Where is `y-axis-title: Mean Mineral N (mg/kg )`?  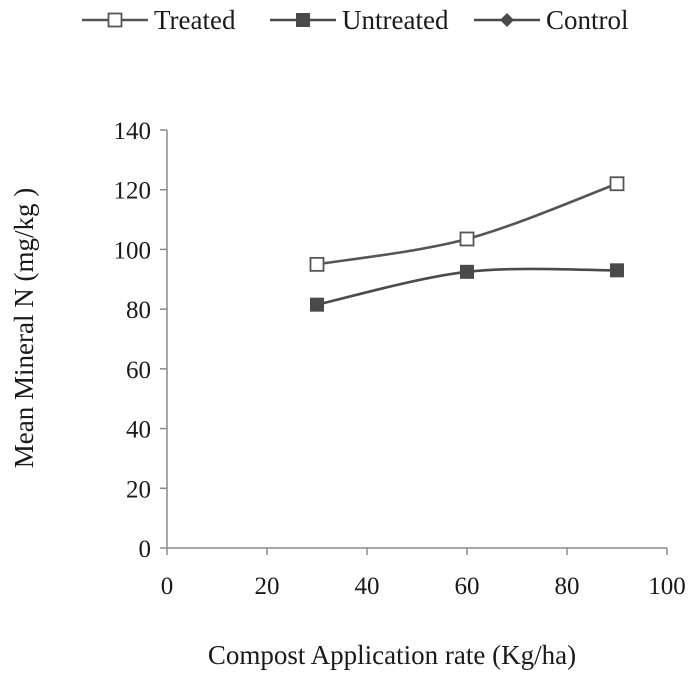 y-axis-title: Mean Mineral N (mg/kg ) is located at coordinates (24, 328).